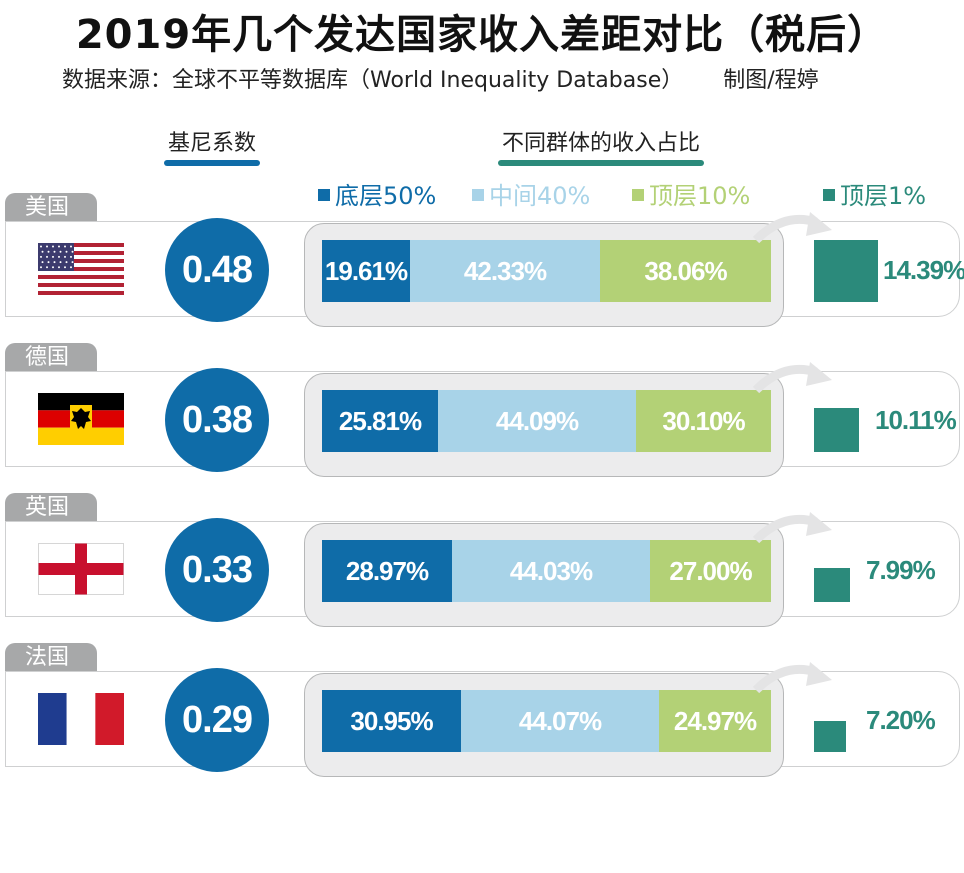  I want to click on gini-column-header: 基尼系数, so click(212, 145).